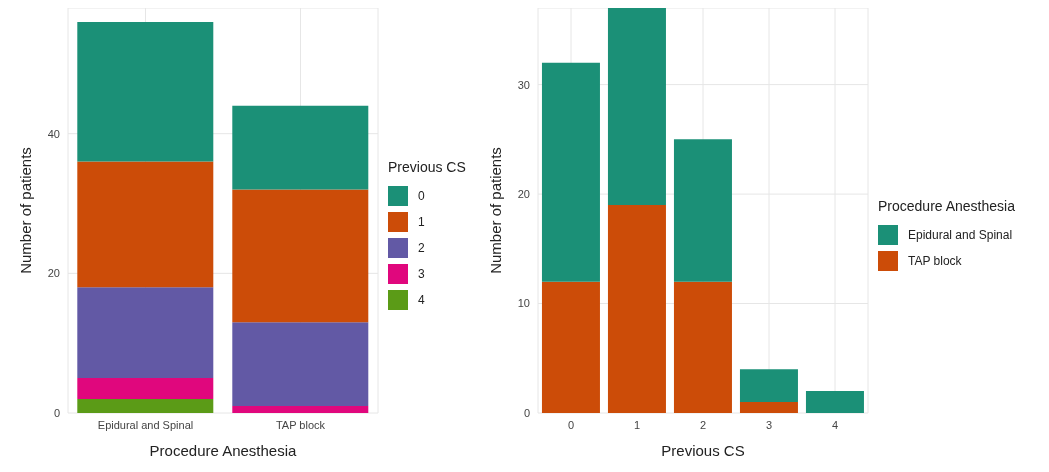 The height and width of the screenshot is (472, 1049). What do you see at coordinates (300, 424) in the screenshot?
I see `x-tick-label: TAP block` at bounding box center [300, 424].